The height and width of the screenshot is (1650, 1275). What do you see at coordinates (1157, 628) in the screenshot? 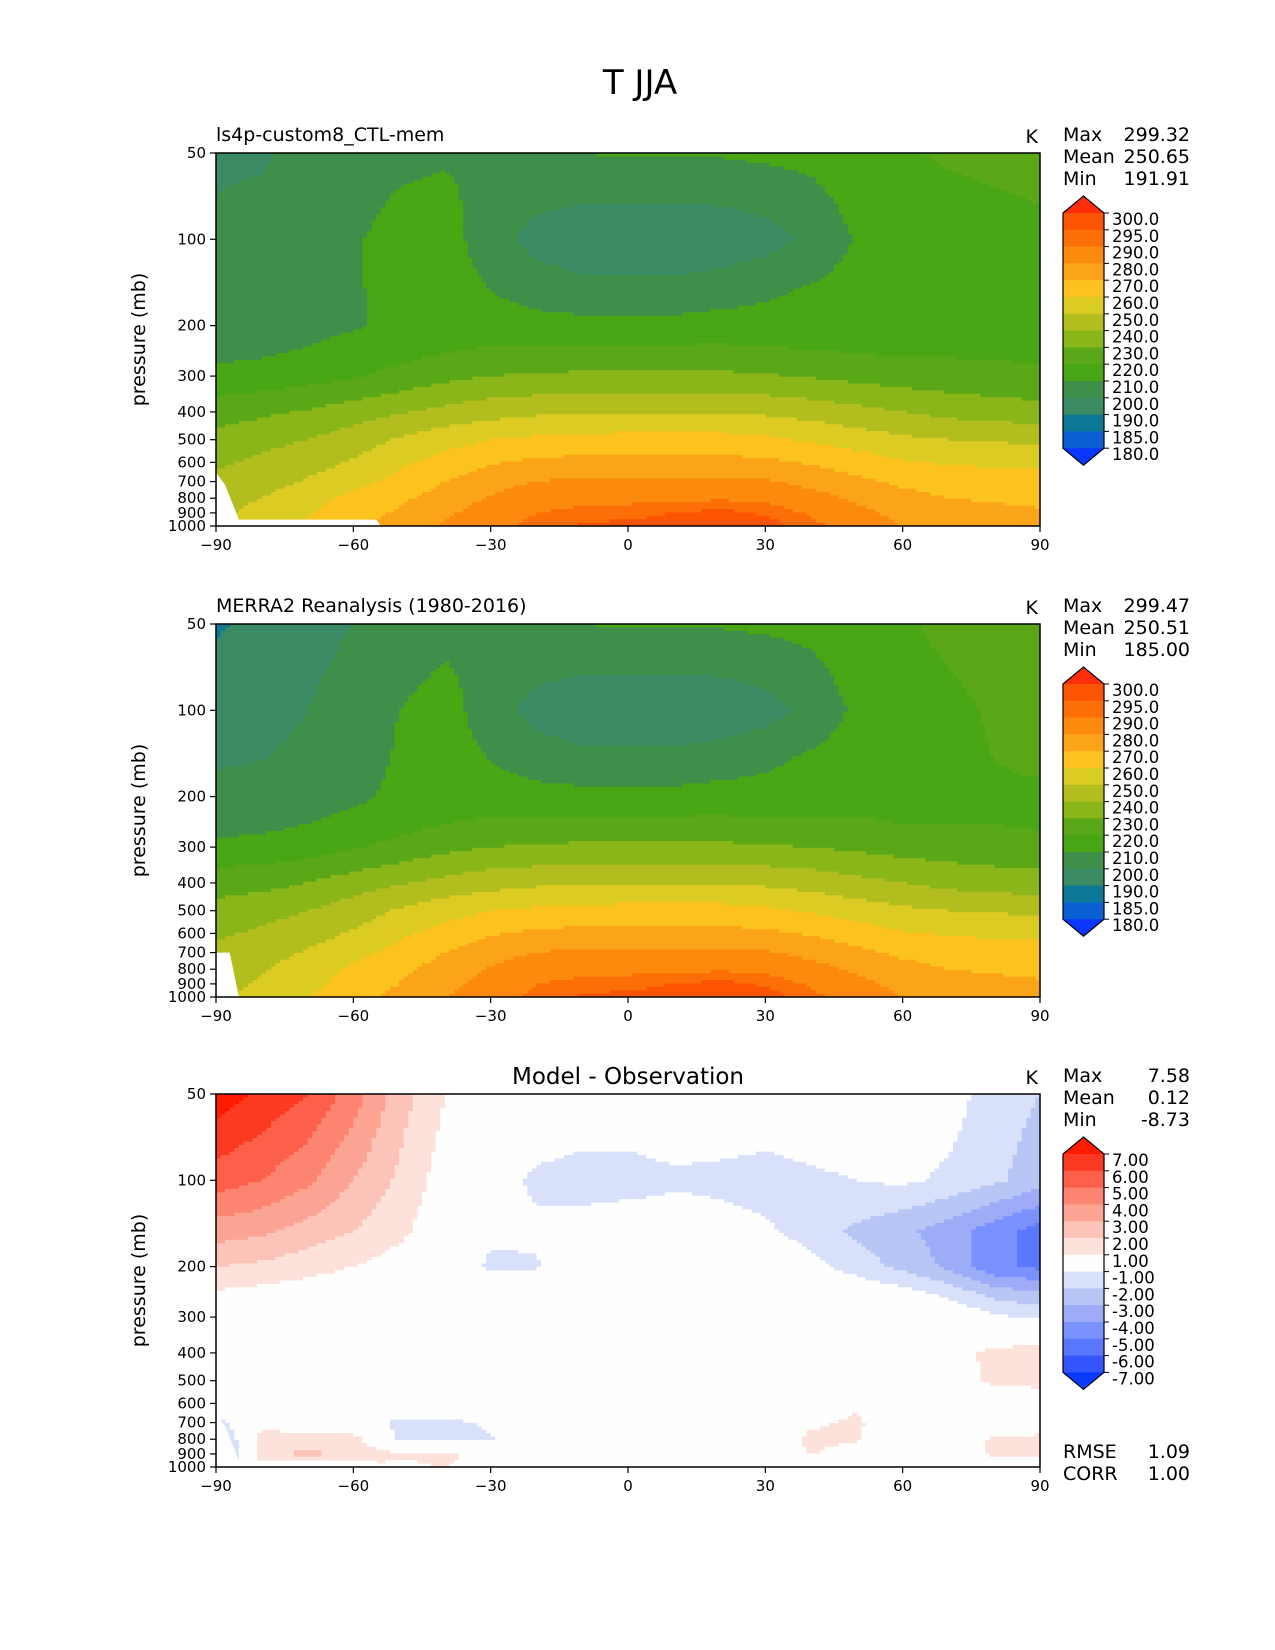
I see `stat-value: 250.51` at bounding box center [1157, 628].